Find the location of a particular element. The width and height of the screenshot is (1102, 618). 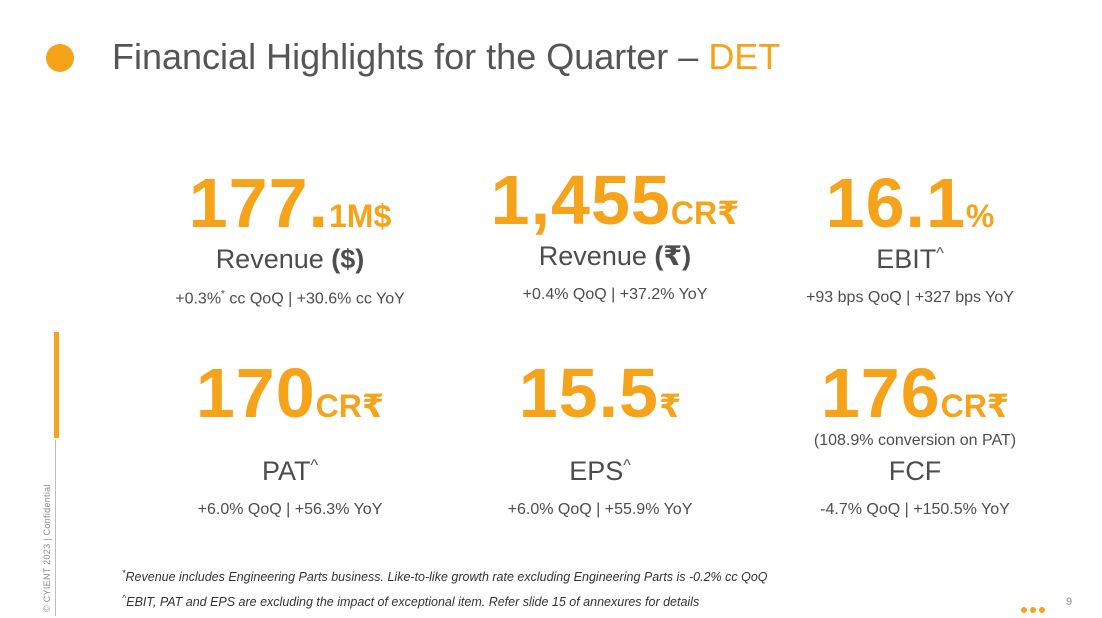

metric-number: 1,455 is located at coordinates (580, 200).